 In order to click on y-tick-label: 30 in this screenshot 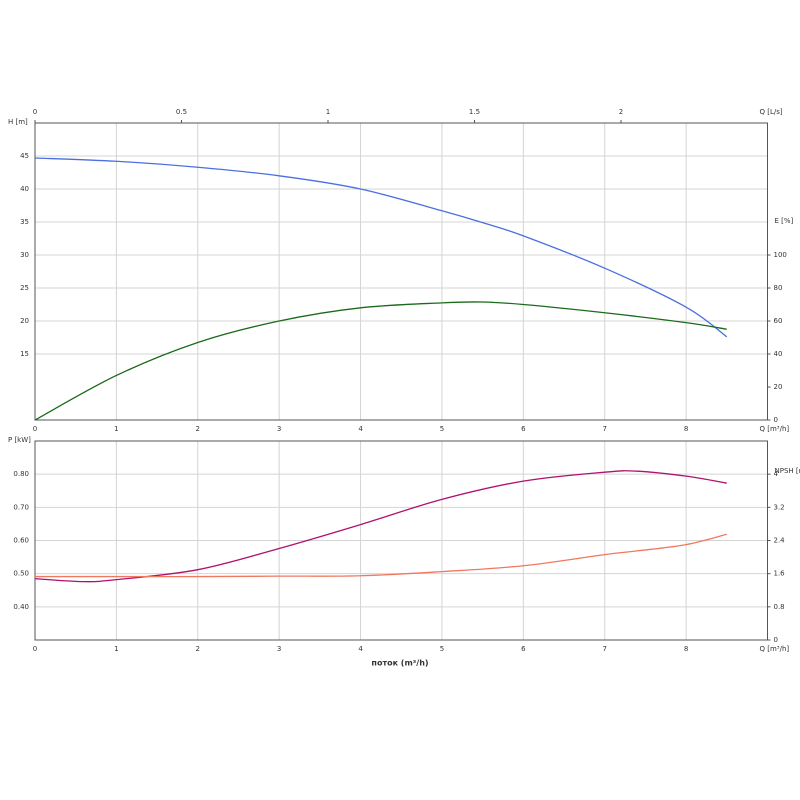, I will do `click(24, 255)`.